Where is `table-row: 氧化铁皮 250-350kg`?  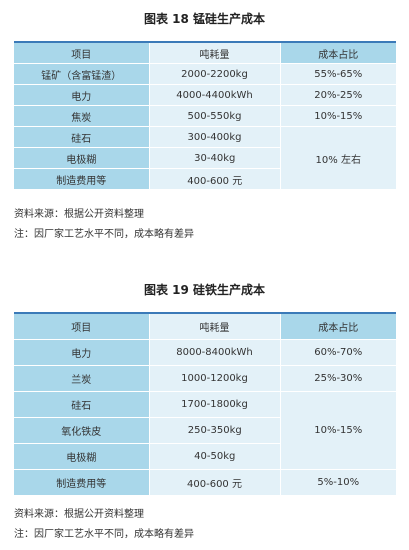 table-row: 氧化铁皮 250-350kg is located at coordinates (205, 430).